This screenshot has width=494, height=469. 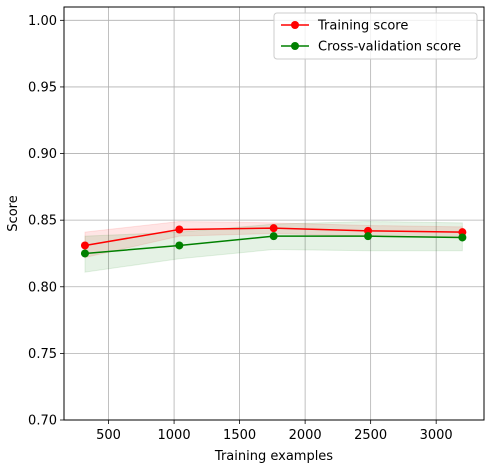 I want to click on y-tick-label: 0.75, so click(x=42, y=354).